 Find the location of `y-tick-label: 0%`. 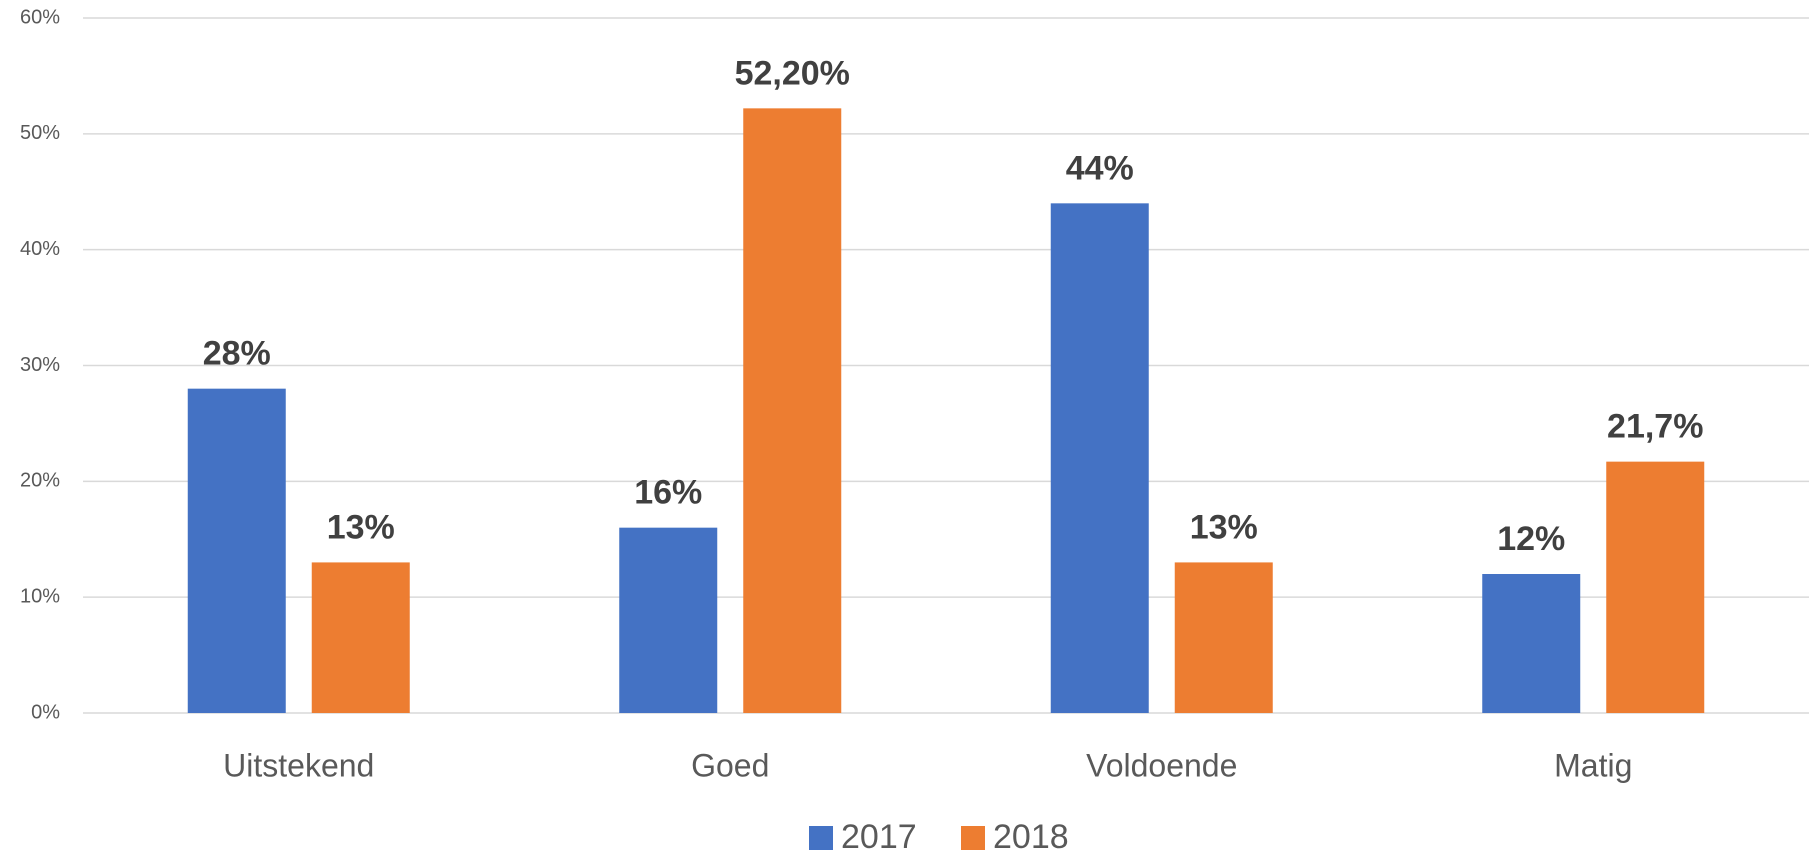

y-tick-label: 0% is located at coordinates (45, 712).